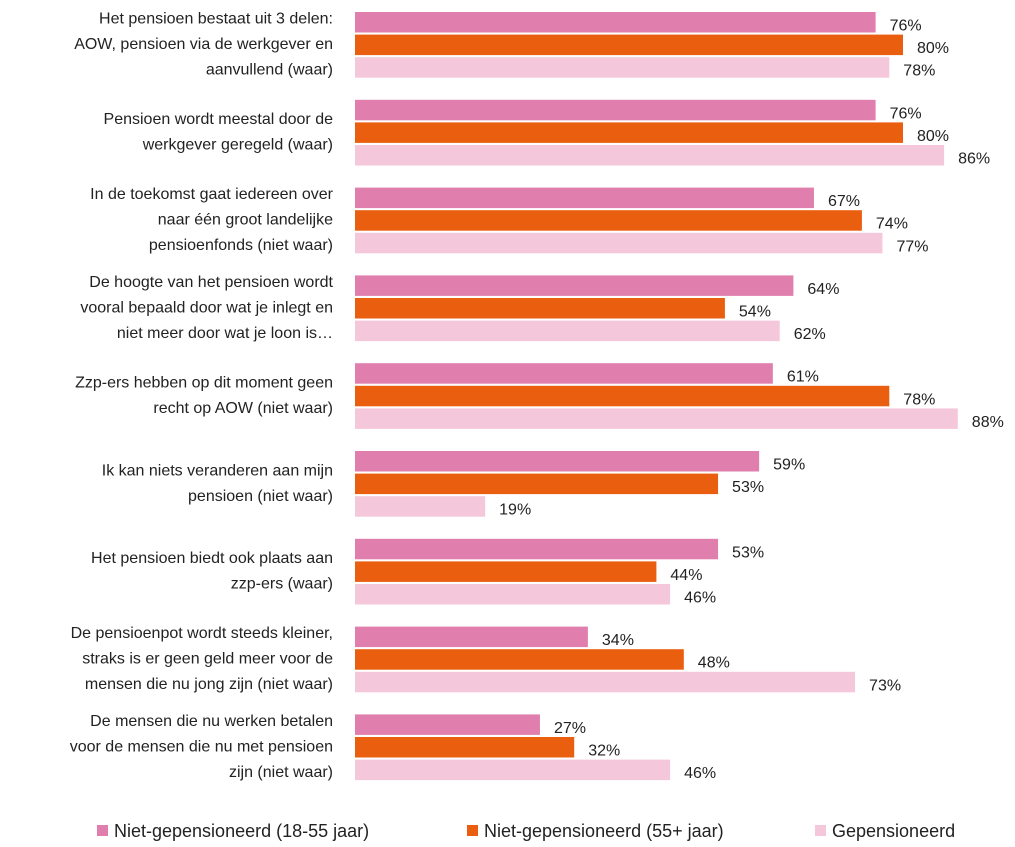  Describe the element at coordinates (281, 772) in the screenshot. I see `category-label: zijn (niet waar)` at that location.